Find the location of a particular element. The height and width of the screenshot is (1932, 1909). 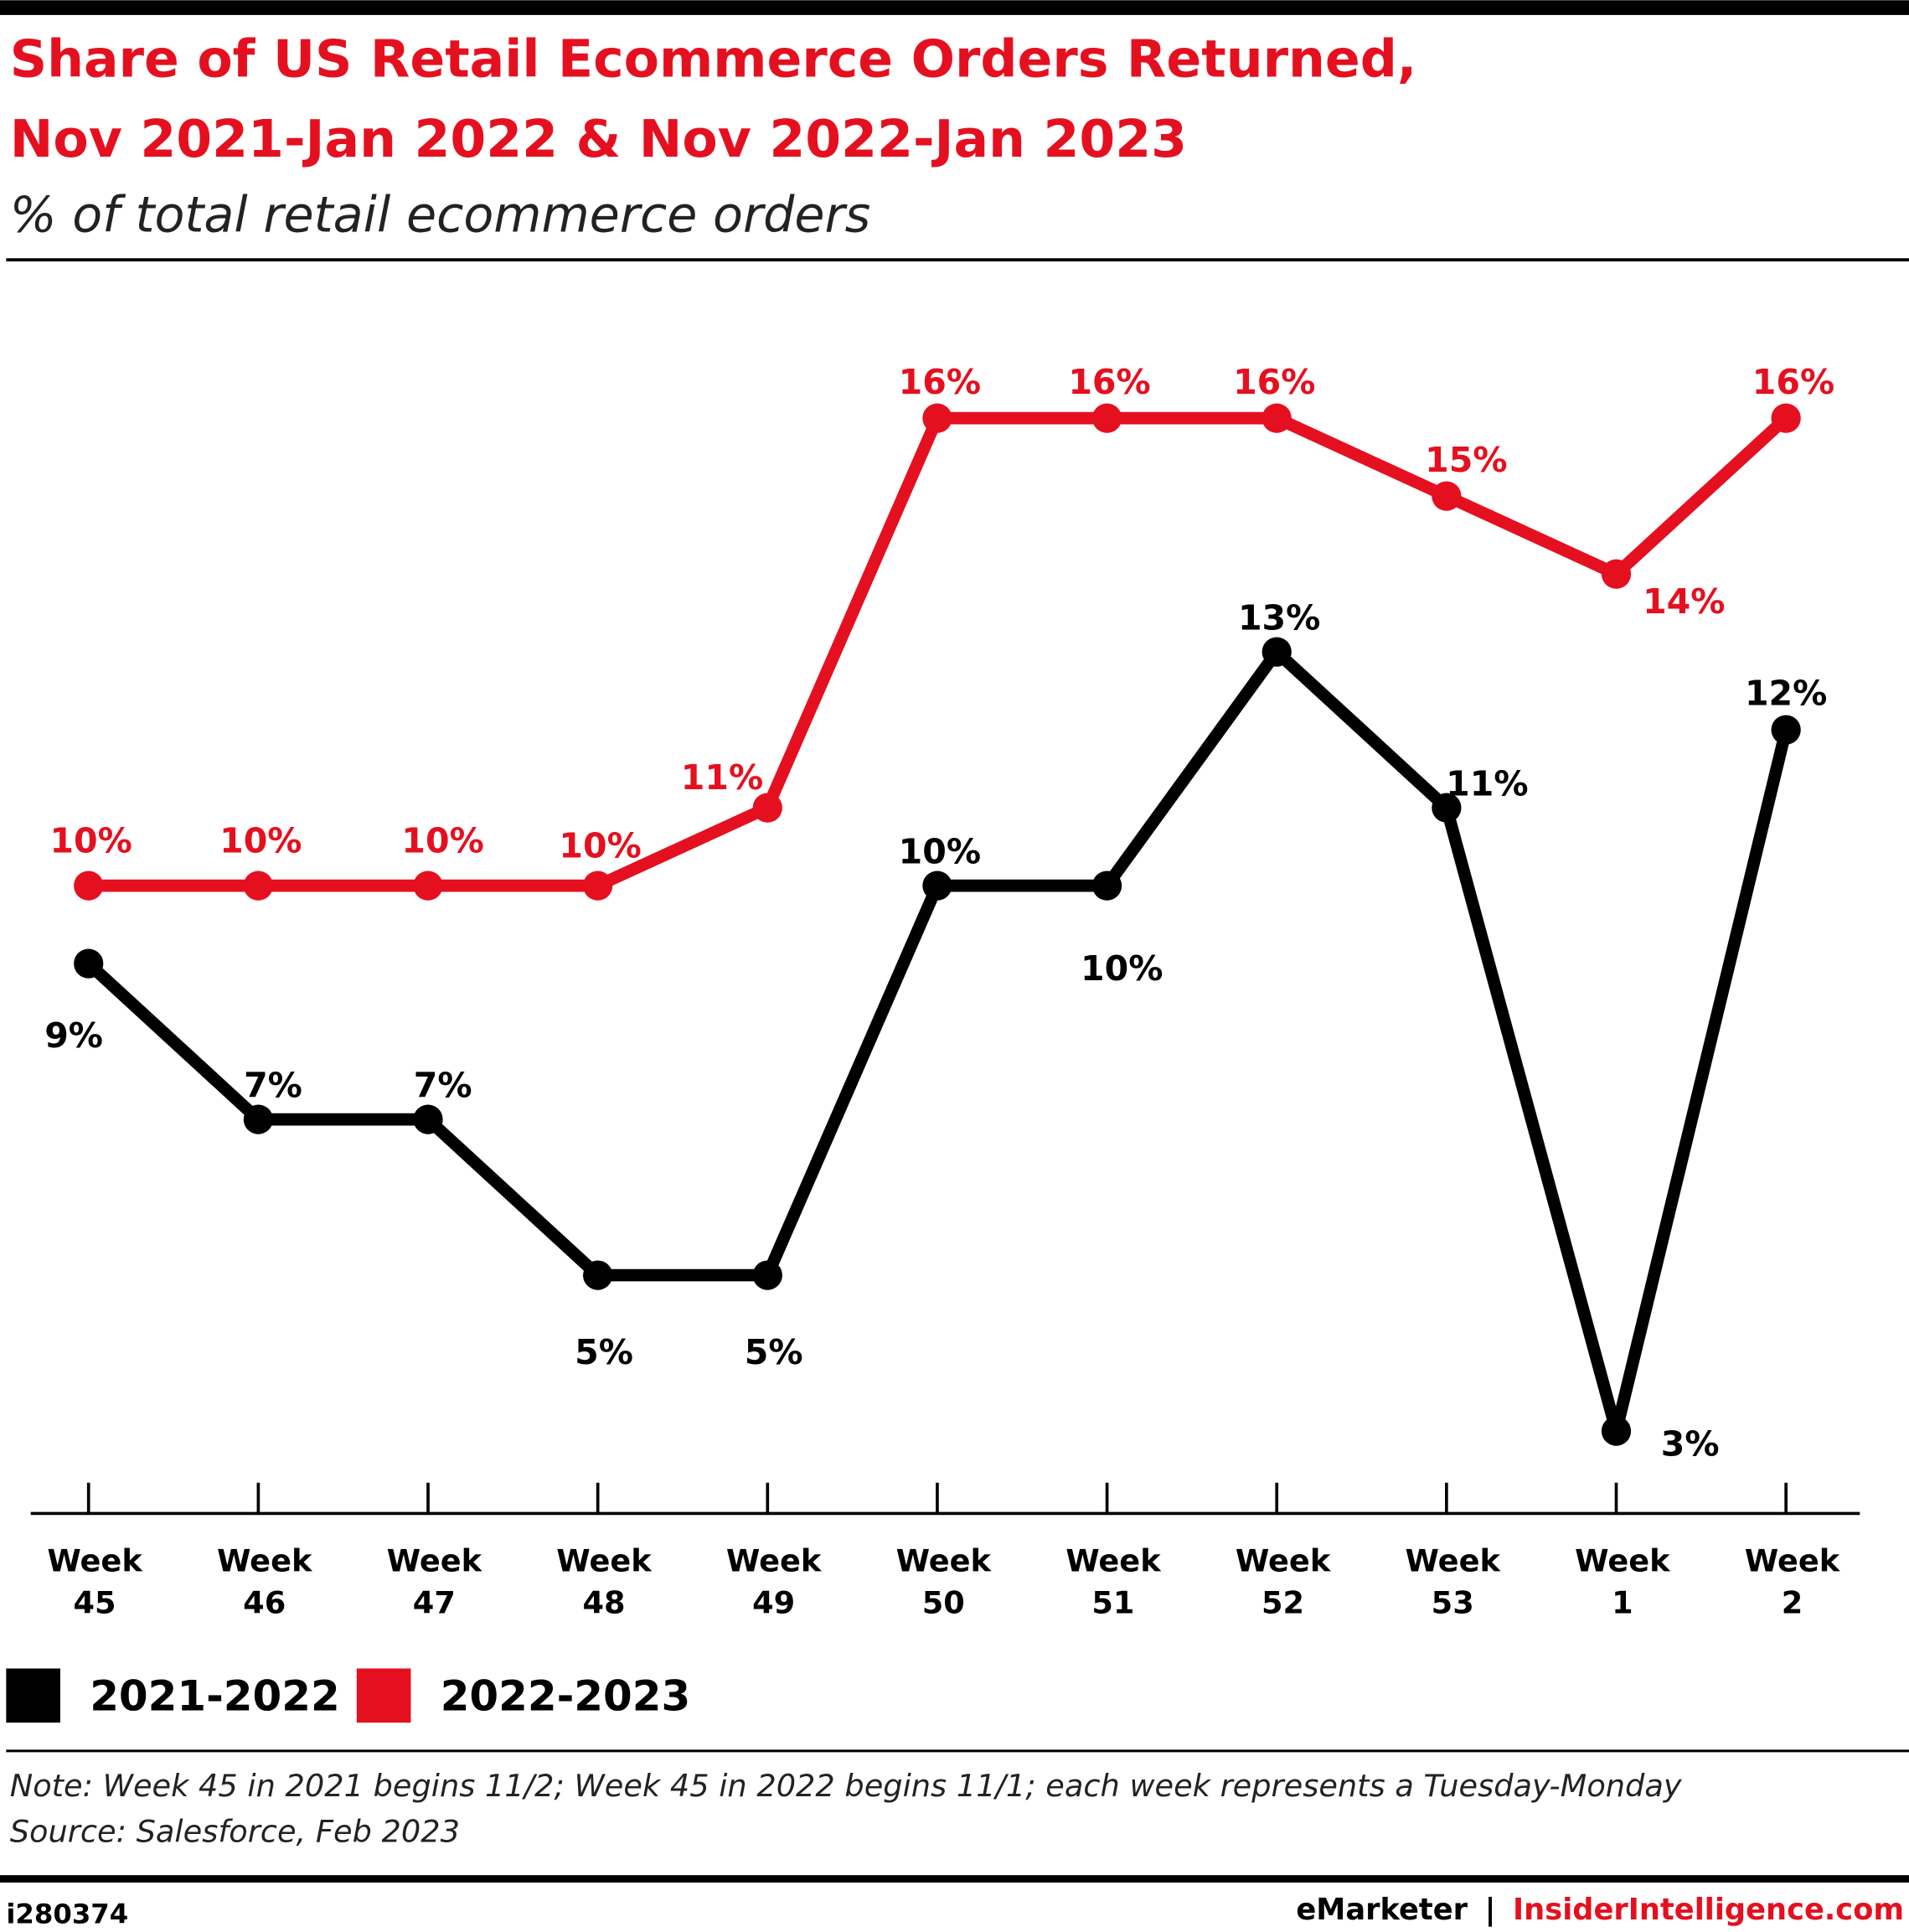

x-tick-label: Week 47 is located at coordinates (434, 1581).